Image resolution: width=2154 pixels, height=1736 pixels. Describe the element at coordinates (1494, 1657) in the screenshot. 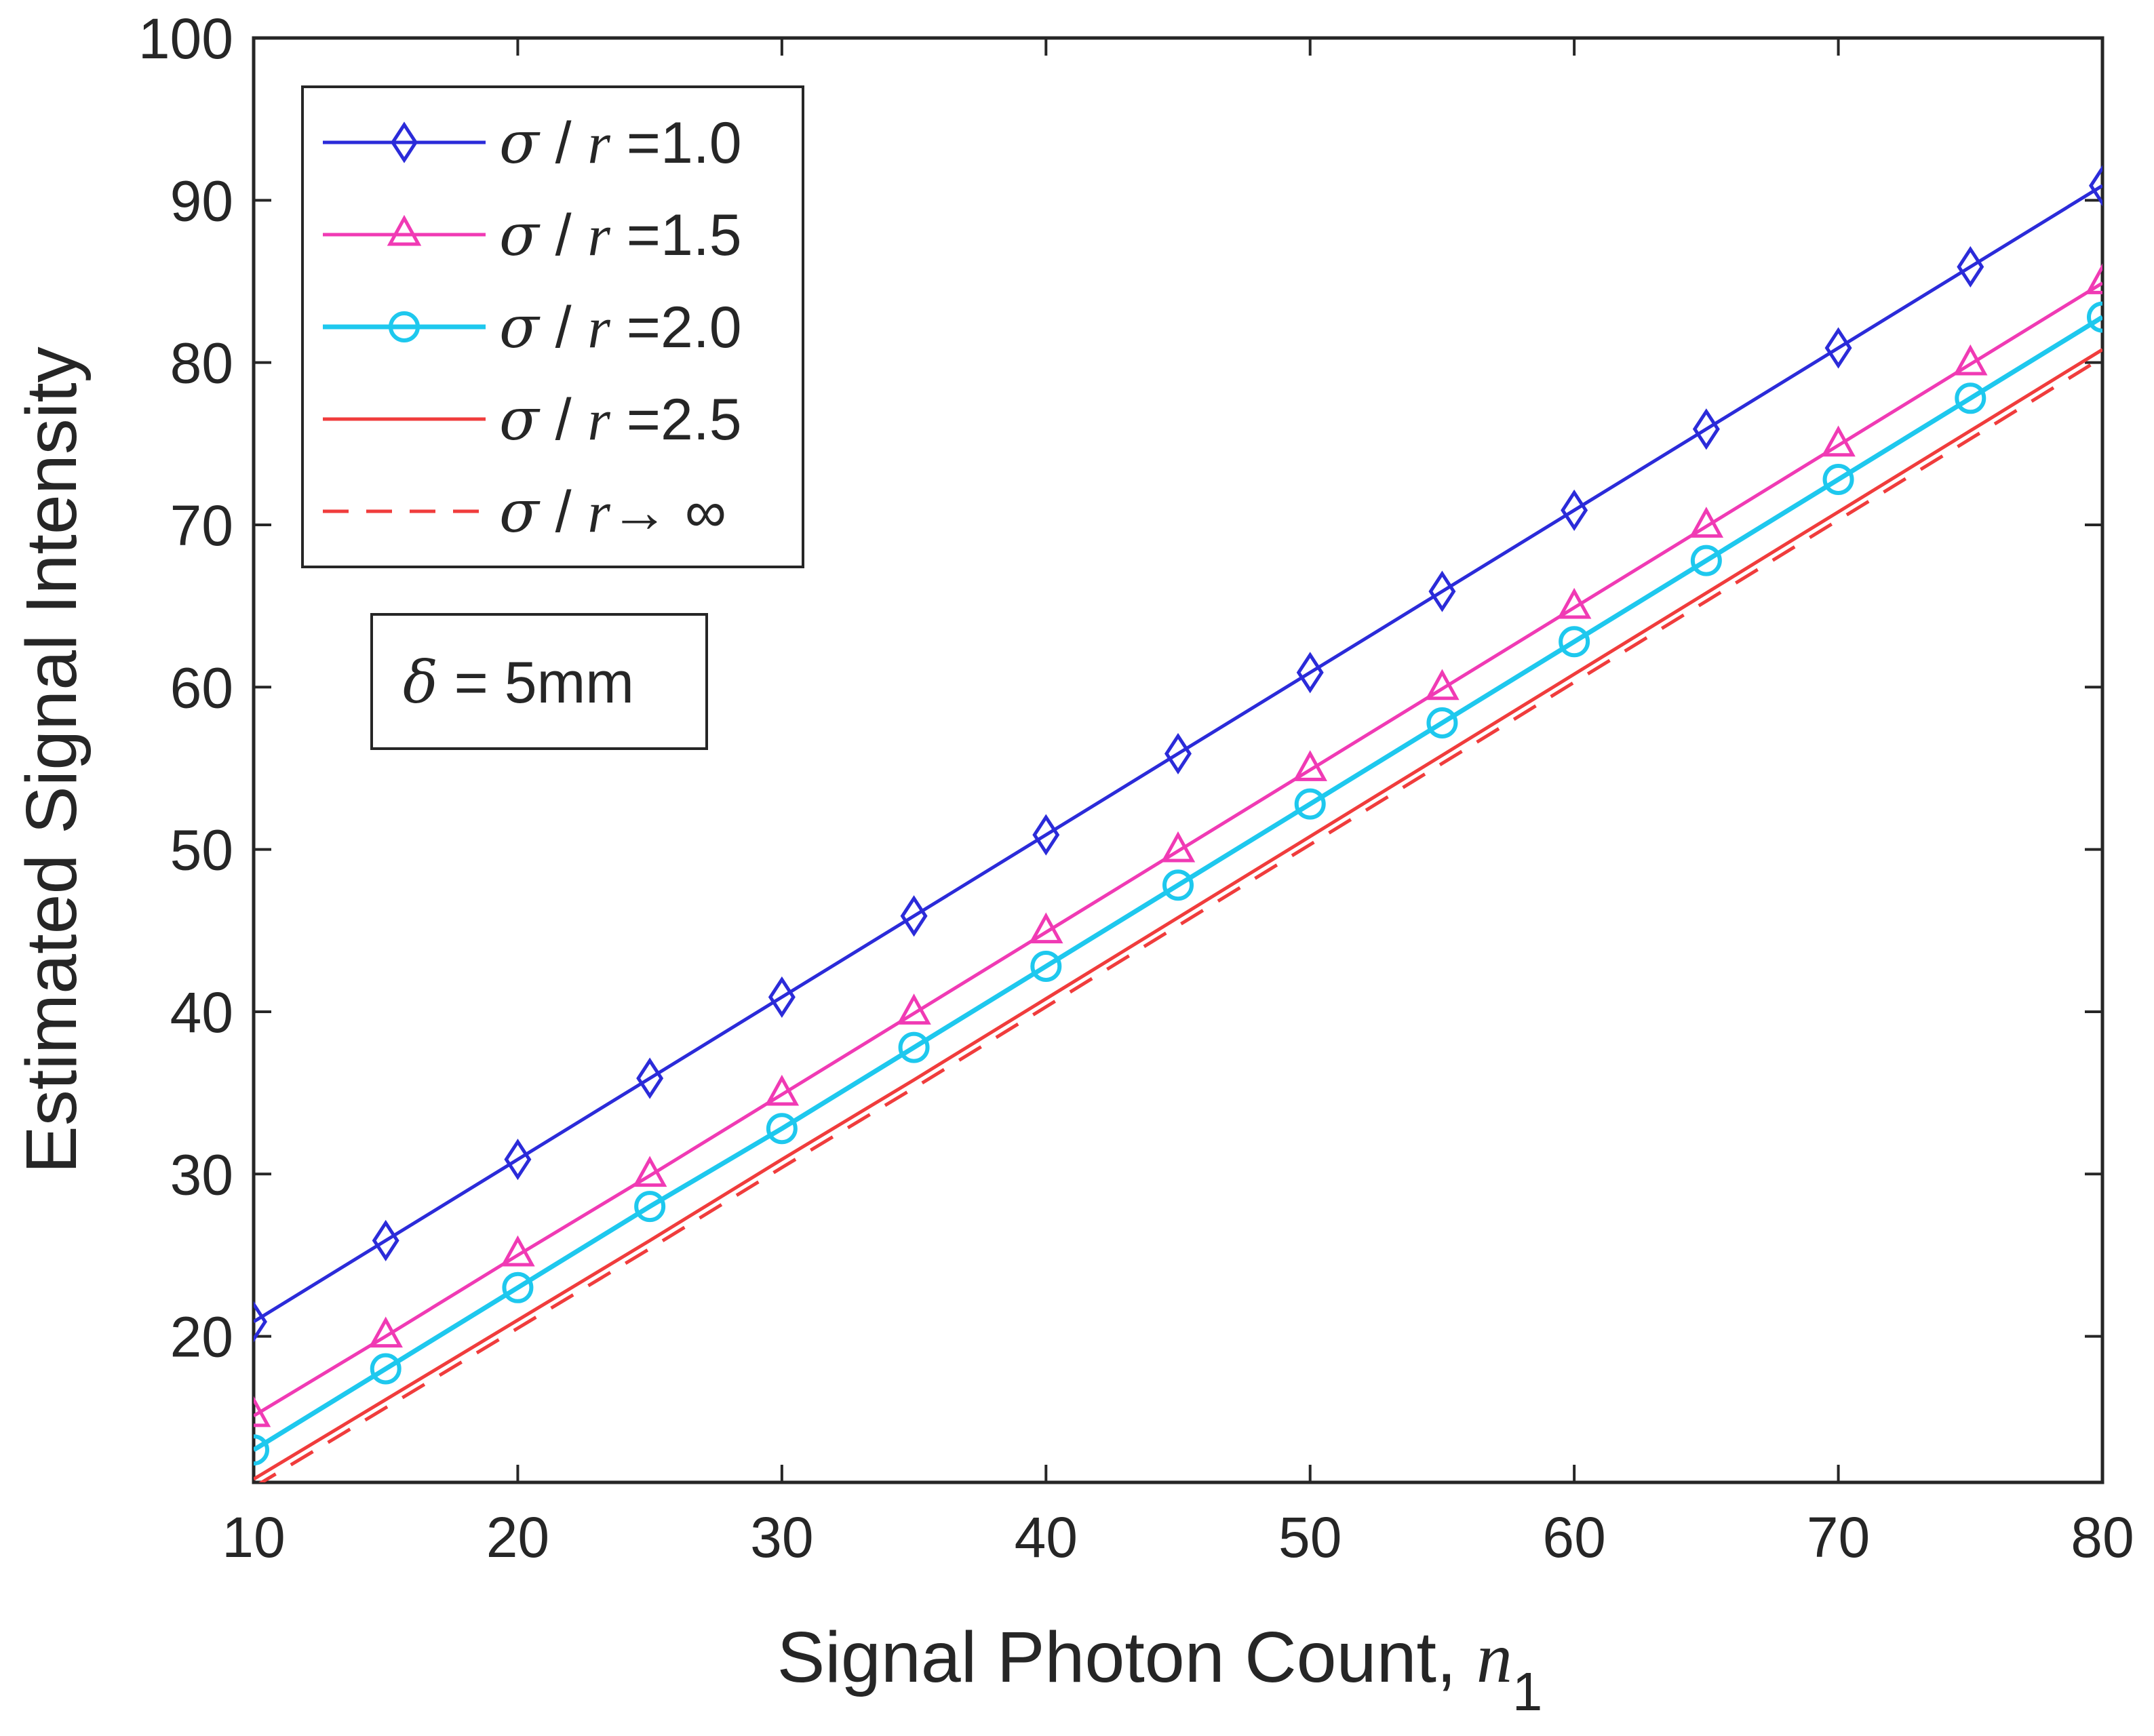

I see `x-axis-label-var: n` at that location.